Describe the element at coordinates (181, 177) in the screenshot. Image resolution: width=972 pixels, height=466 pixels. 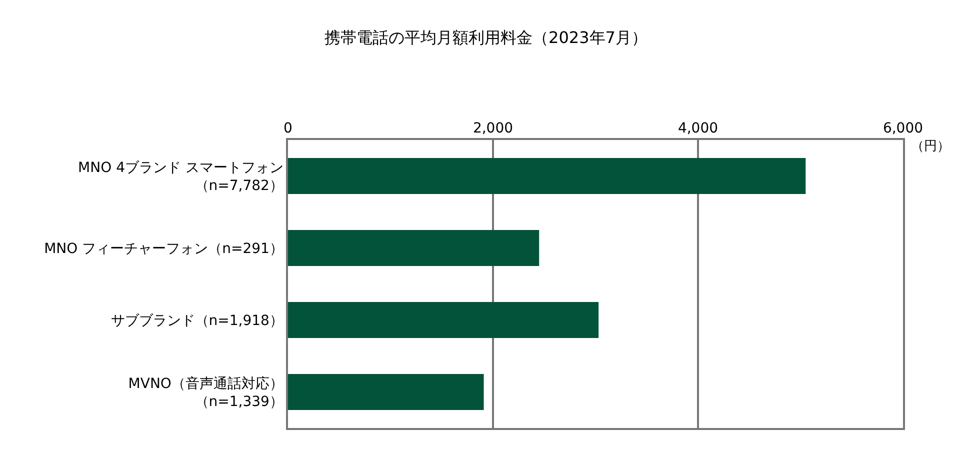
I see `y-tick-label: MNO 4ブランド スマートフォン（n=7,782）` at that location.